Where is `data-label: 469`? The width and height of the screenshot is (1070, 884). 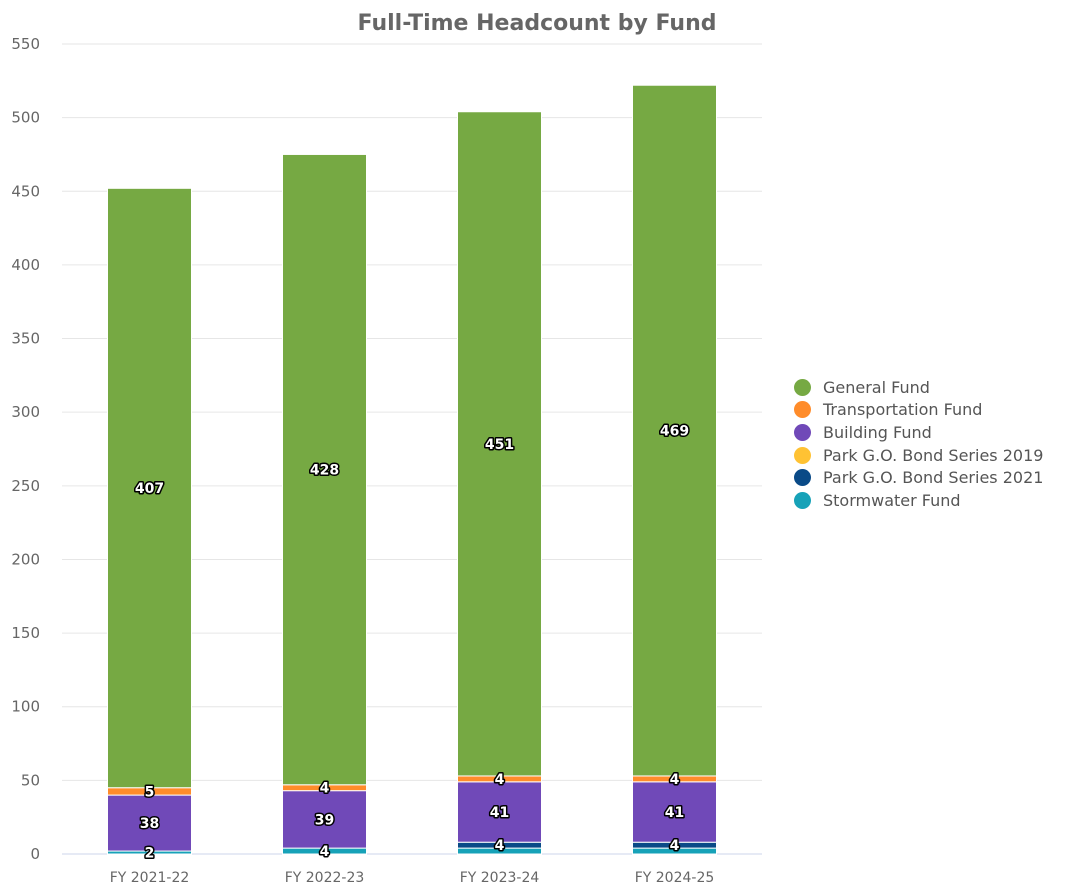 data-label: 469 is located at coordinates (674, 432).